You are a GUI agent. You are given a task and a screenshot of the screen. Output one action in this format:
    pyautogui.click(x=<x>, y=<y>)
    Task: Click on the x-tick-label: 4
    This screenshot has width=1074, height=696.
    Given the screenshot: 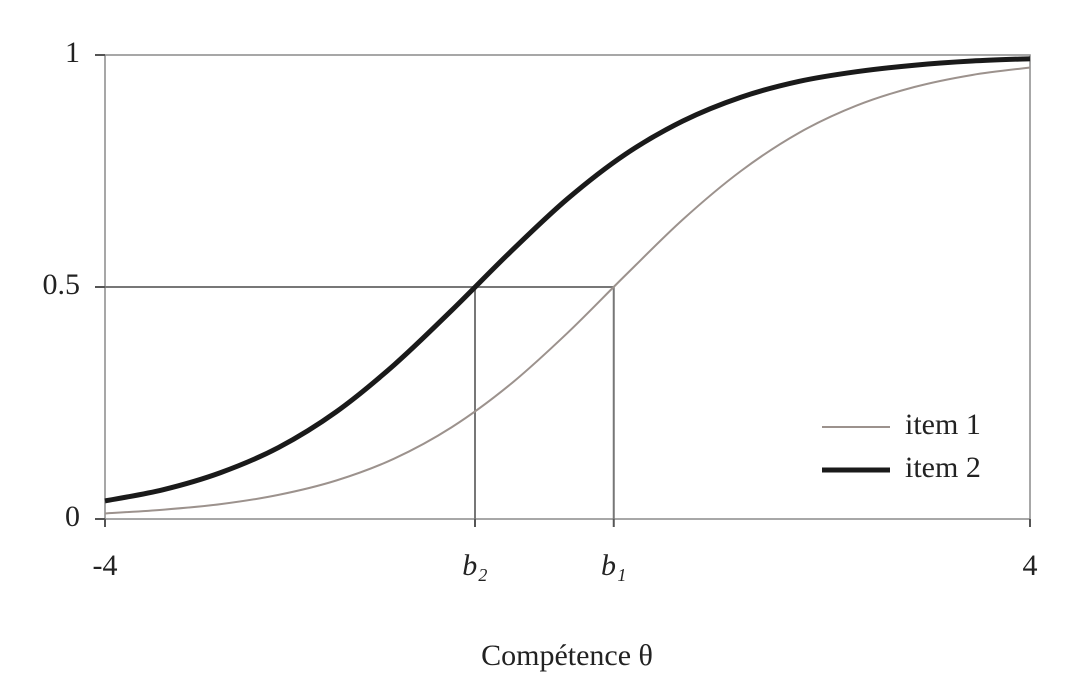 What is the action you would take?
    pyautogui.click(x=1030, y=565)
    